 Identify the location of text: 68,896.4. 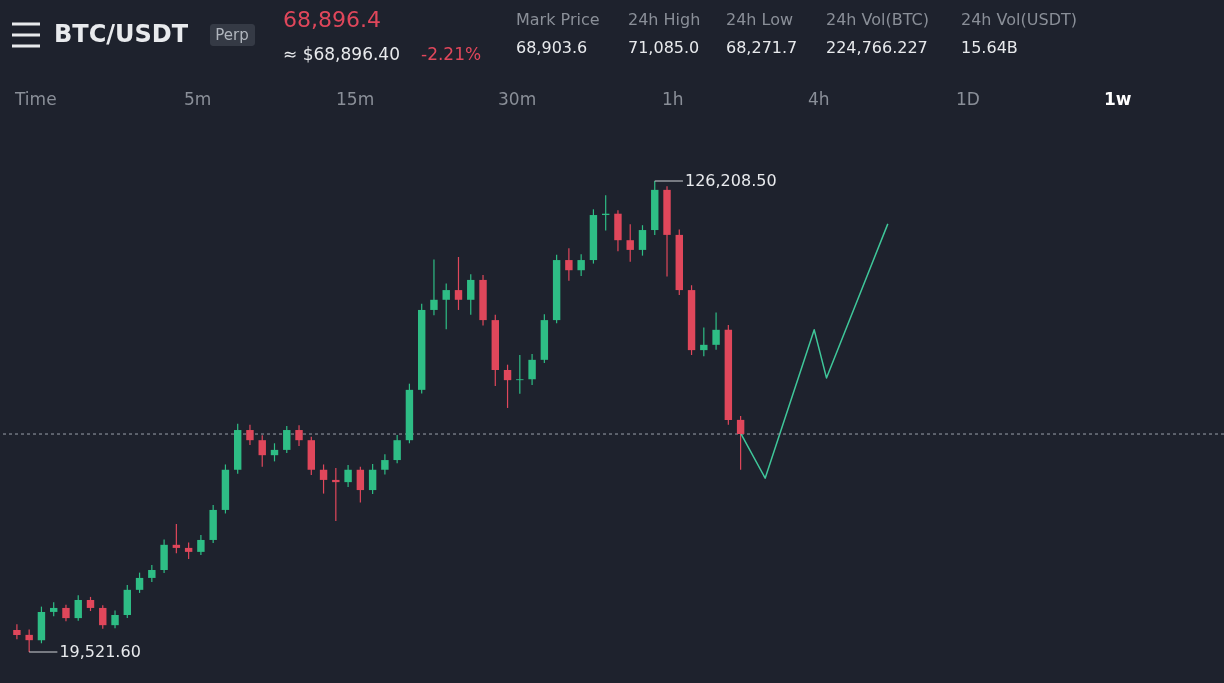
(332, 19).